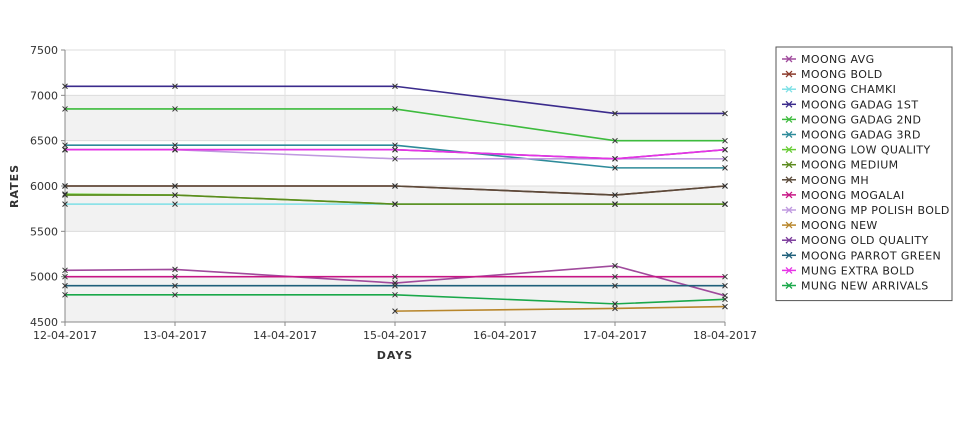  Describe the element at coordinates (839, 225) in the screenshot. I see `legend-label: MOONG NEW` at that location.